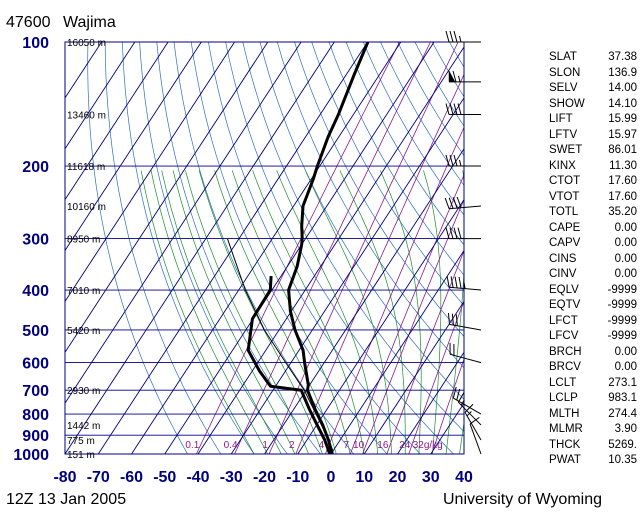 The image size is (640, 512). What do you see at coordinates (565, 227) in the screenshot?
I see `index-key: CAPE` at bounding box center [565, 227].